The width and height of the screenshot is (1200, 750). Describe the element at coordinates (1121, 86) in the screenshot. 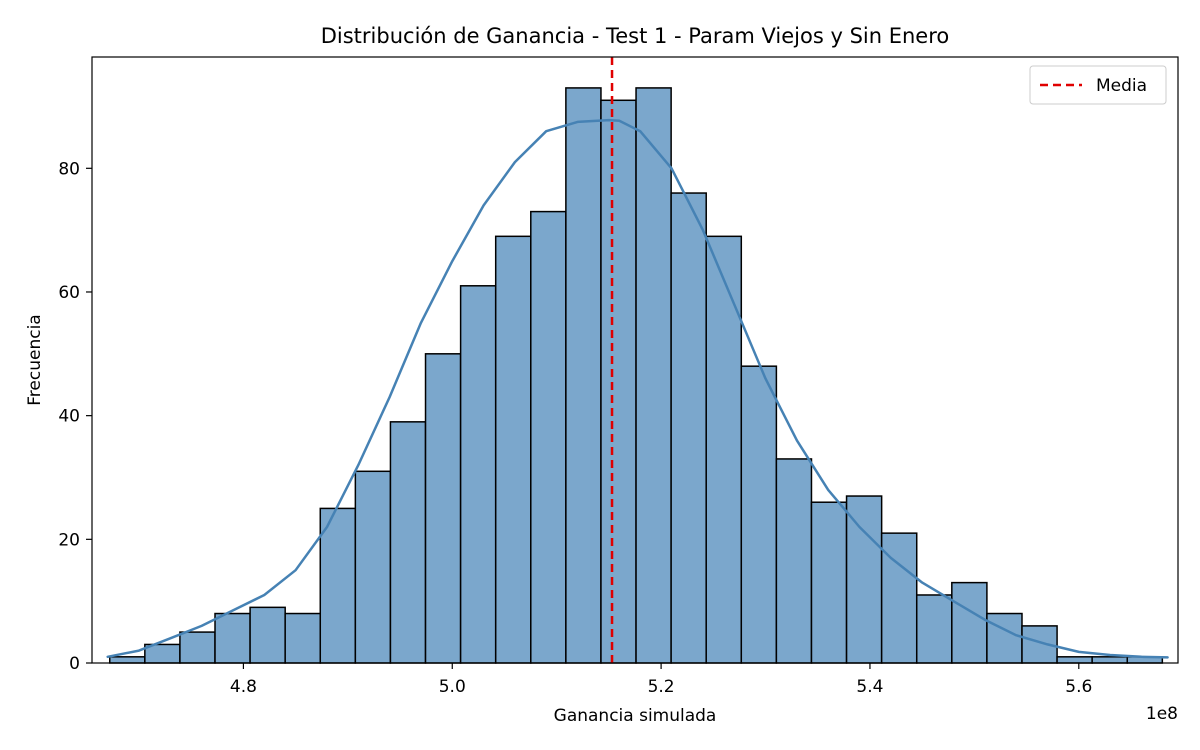

I see `legend-mean-label: Media` at that location.